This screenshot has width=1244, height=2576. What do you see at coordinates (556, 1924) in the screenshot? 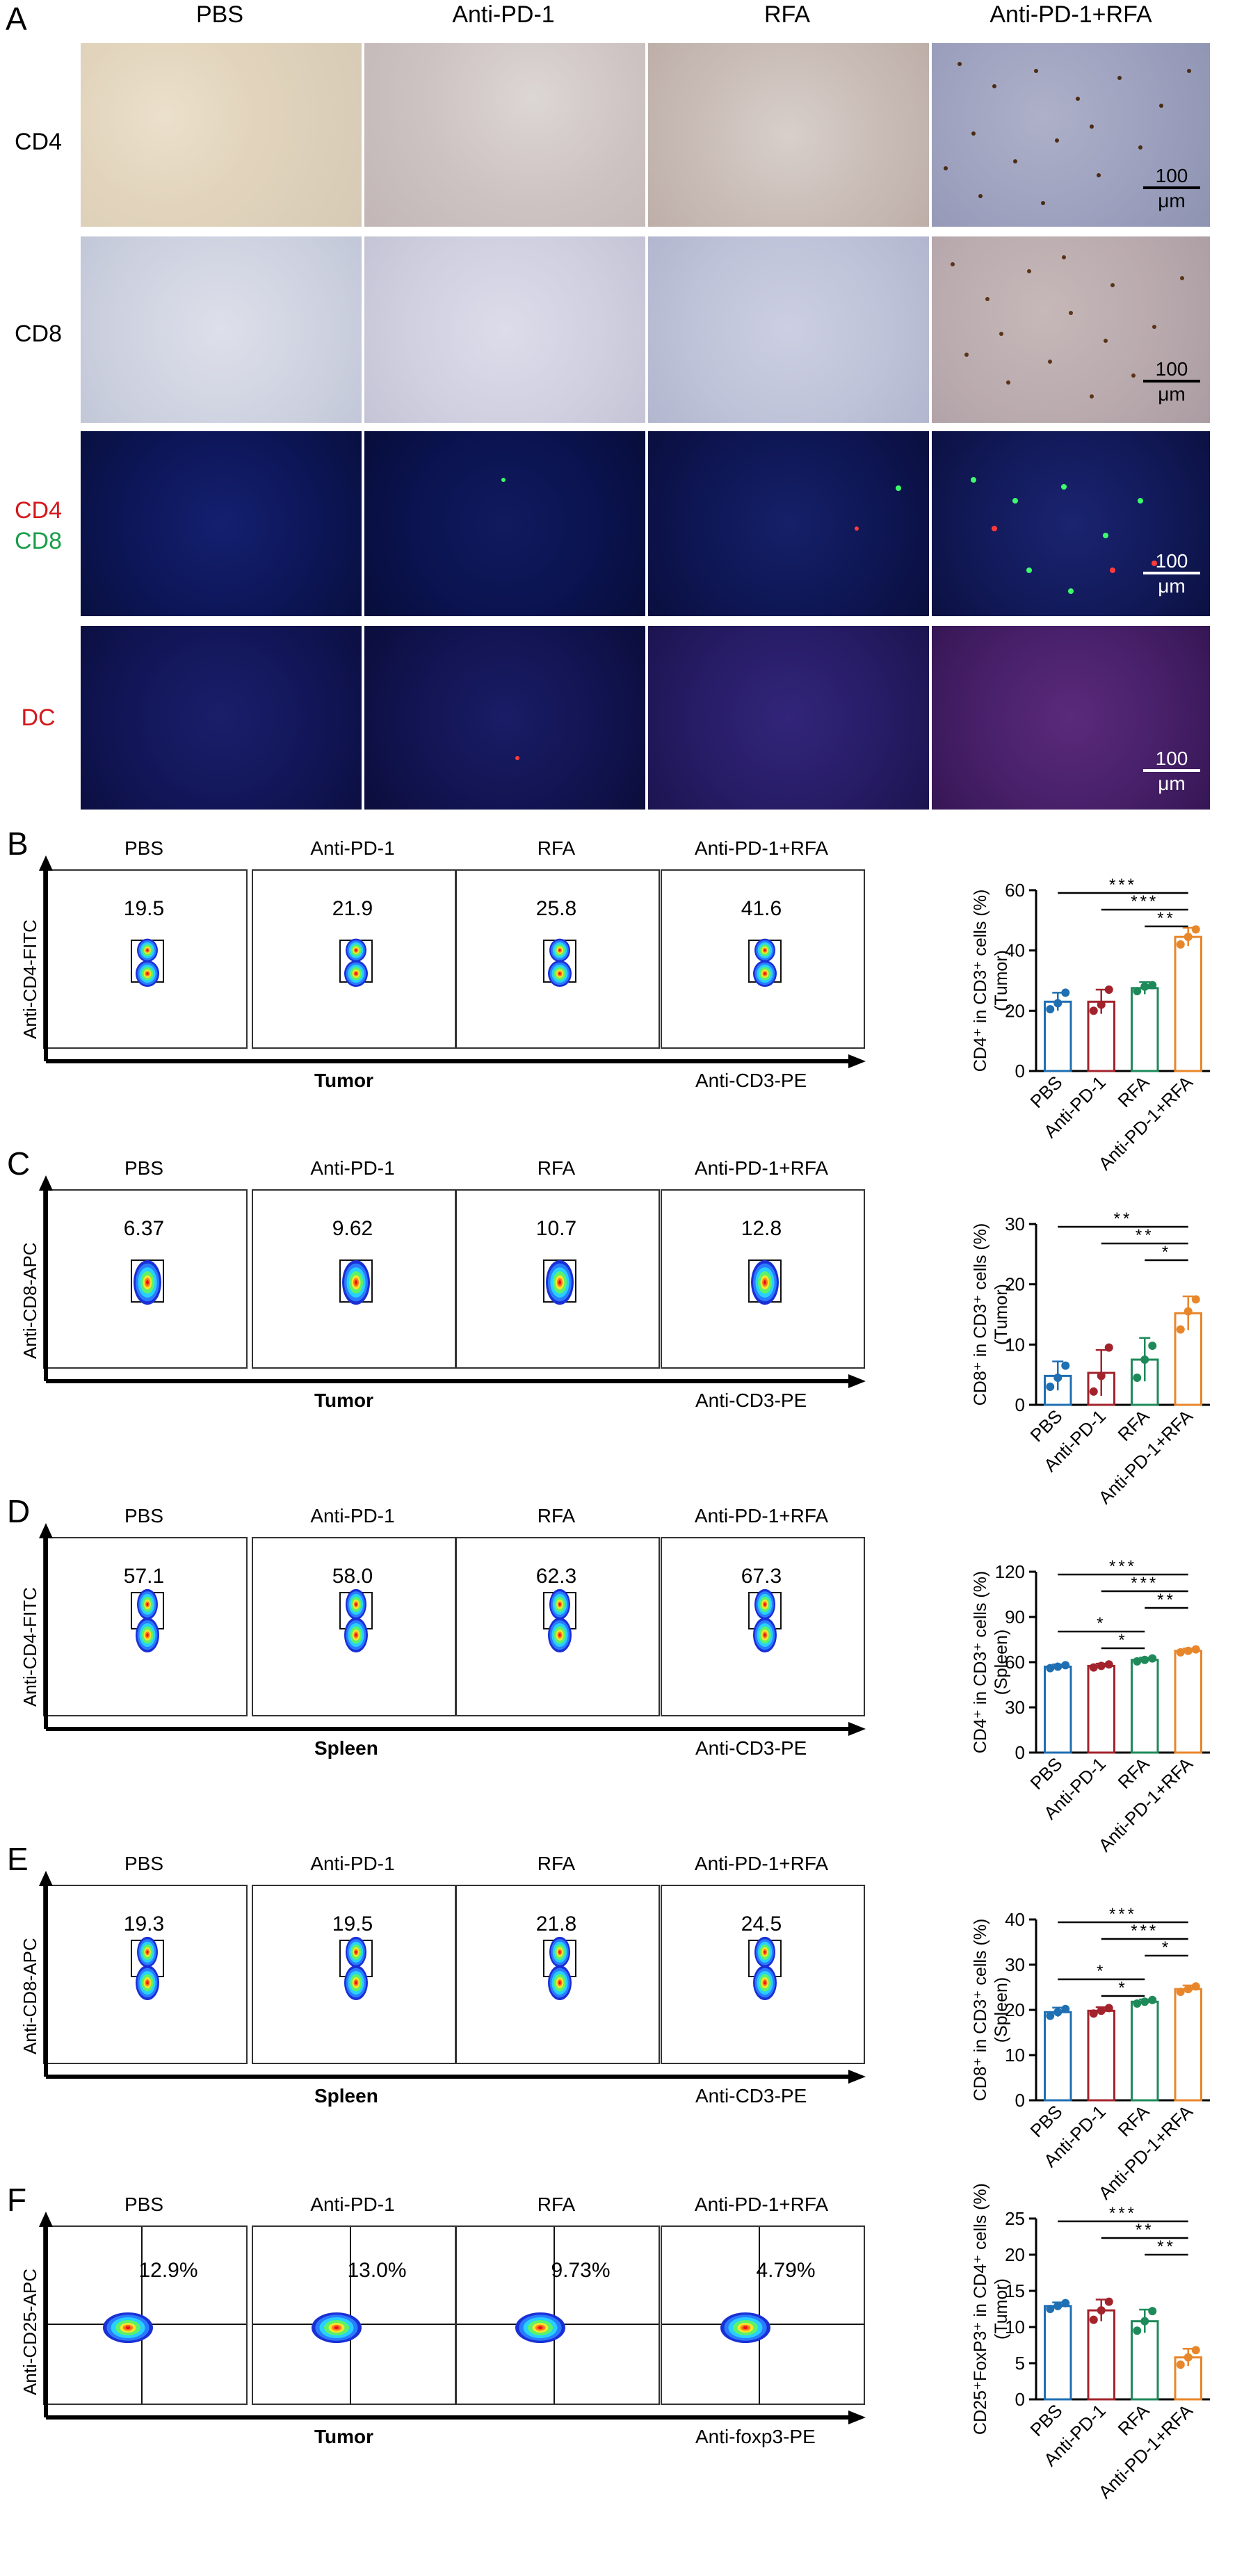
I see `flow-gate-value: 21.8` at bounding box center [556, 1924].